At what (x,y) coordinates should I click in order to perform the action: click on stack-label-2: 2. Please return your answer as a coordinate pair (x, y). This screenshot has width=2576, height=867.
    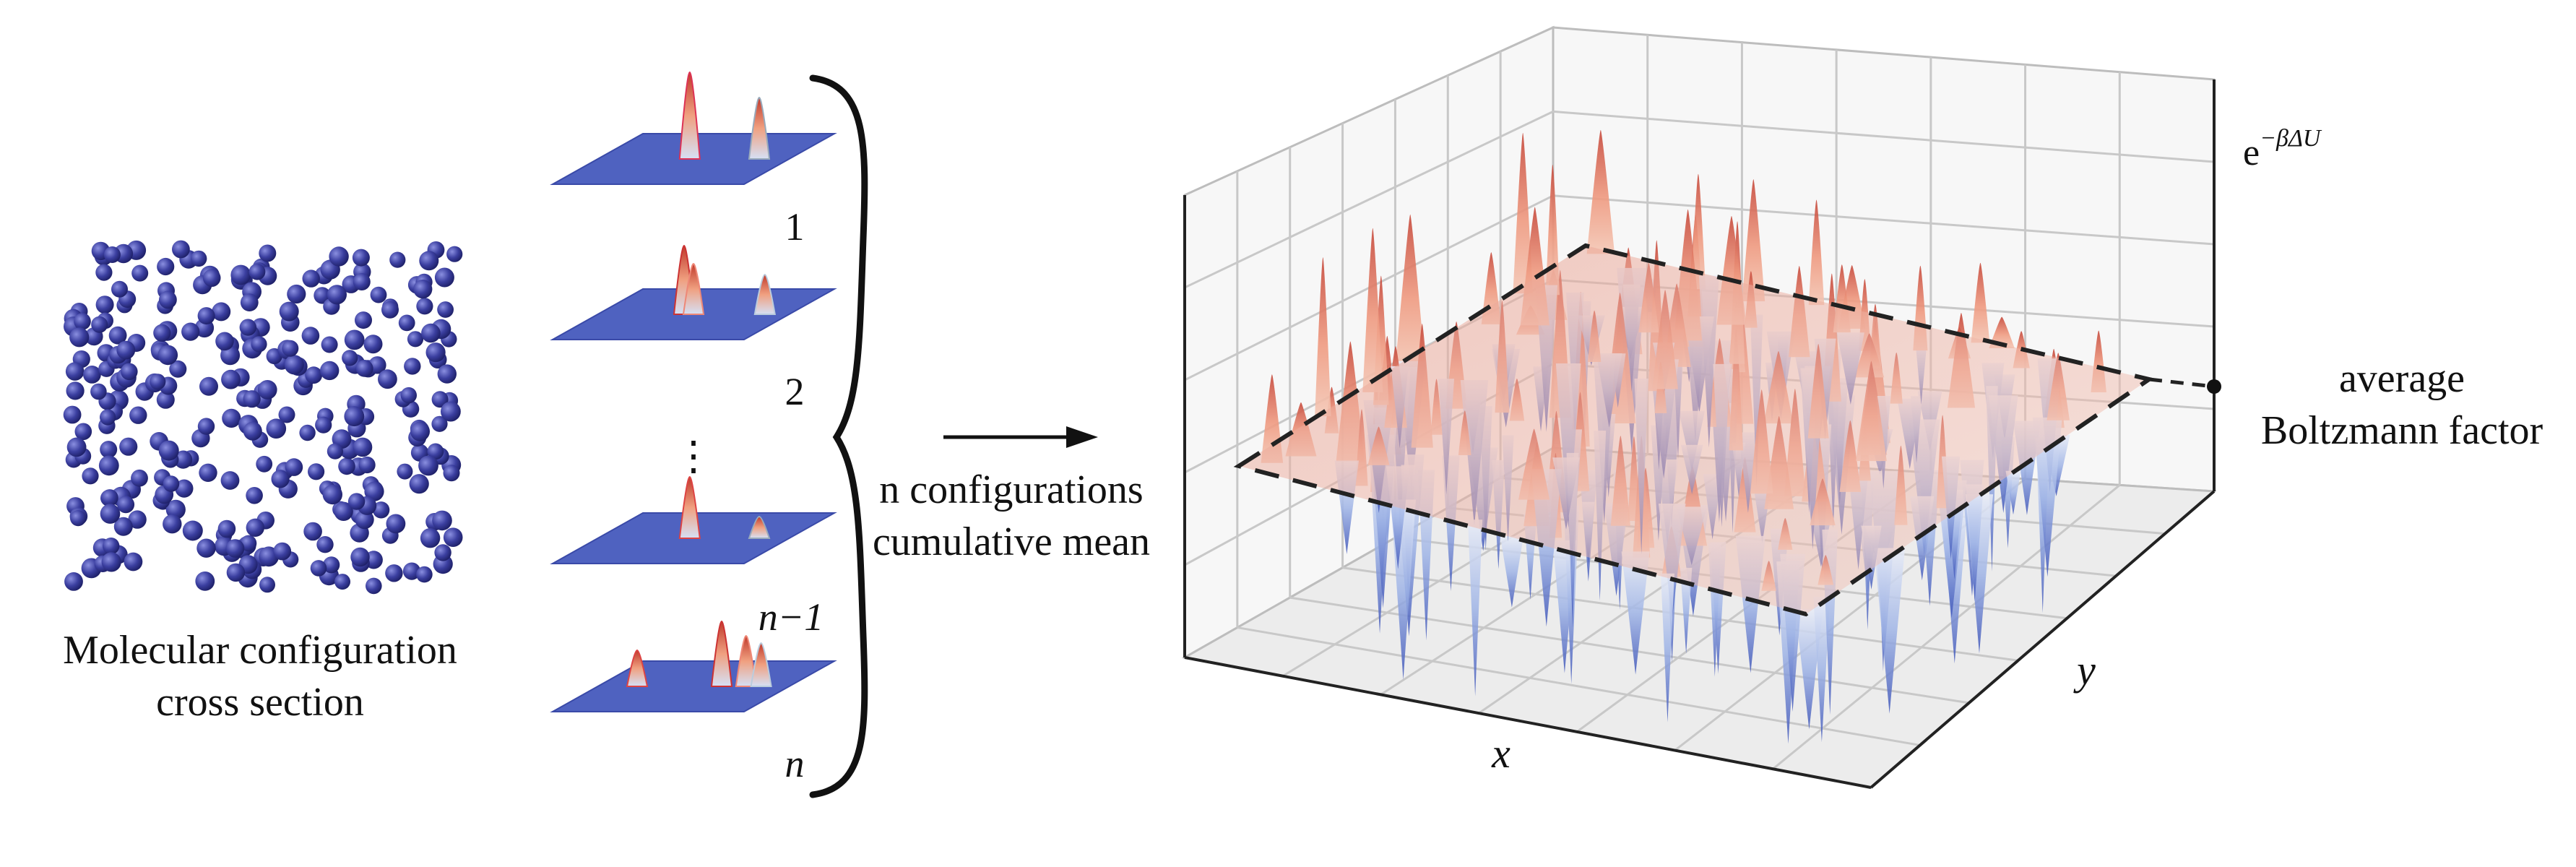
    Looking at the image, I should click on (795, 391).